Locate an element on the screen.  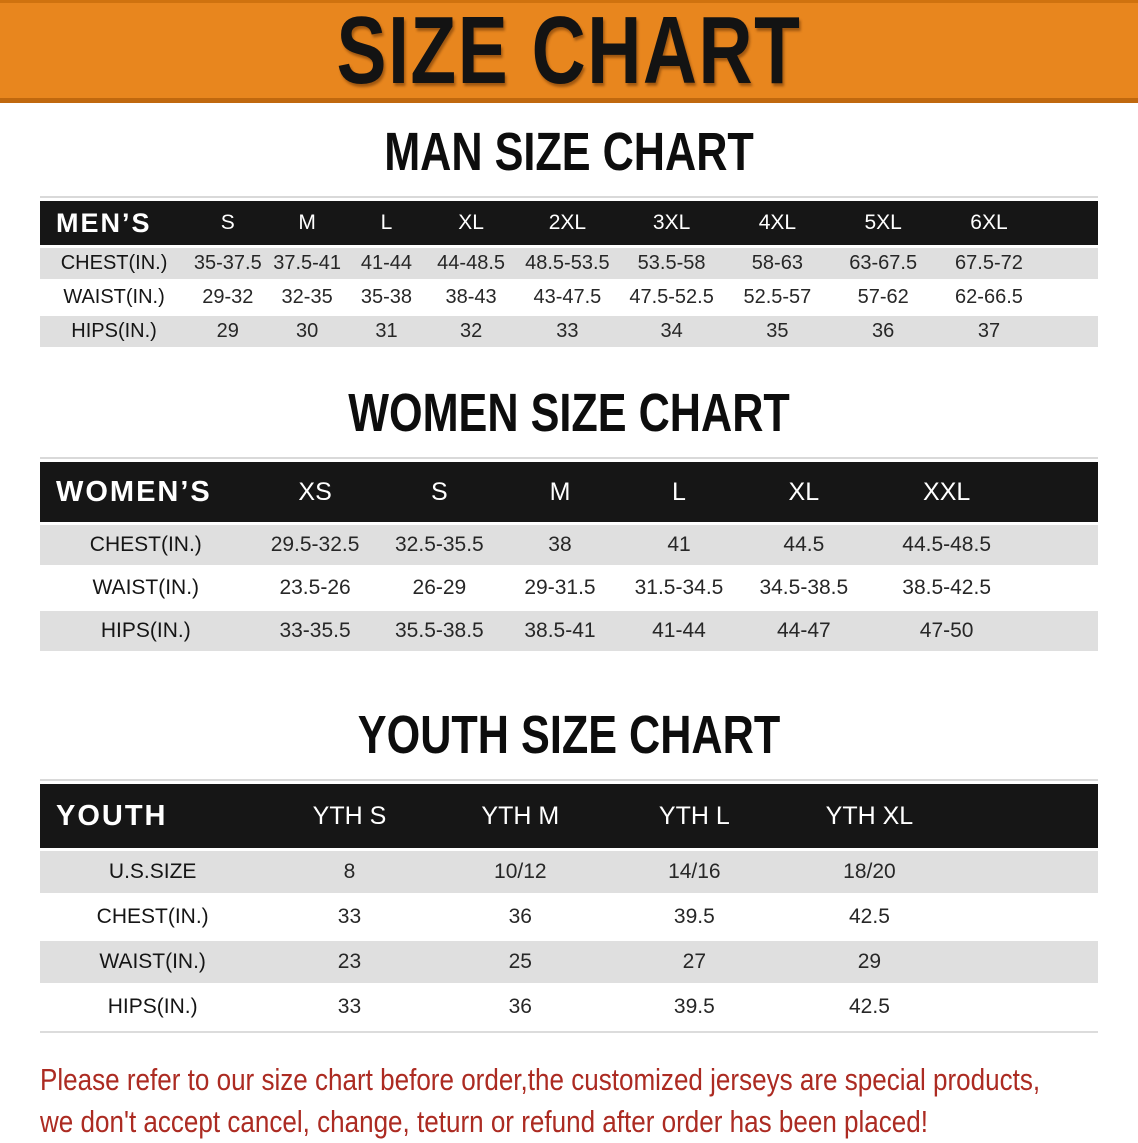
youth-col-m: YTH M is located at coordinates (520, 816).